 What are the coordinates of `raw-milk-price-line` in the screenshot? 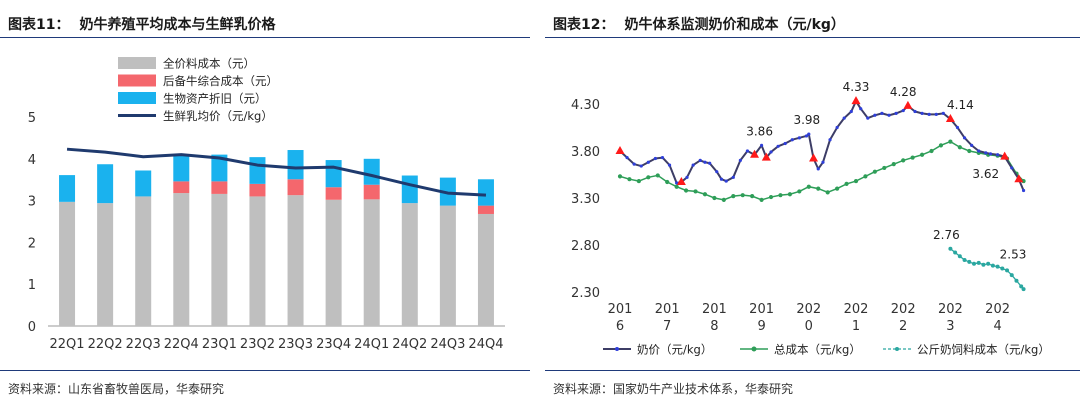 It's located at (276, 172).